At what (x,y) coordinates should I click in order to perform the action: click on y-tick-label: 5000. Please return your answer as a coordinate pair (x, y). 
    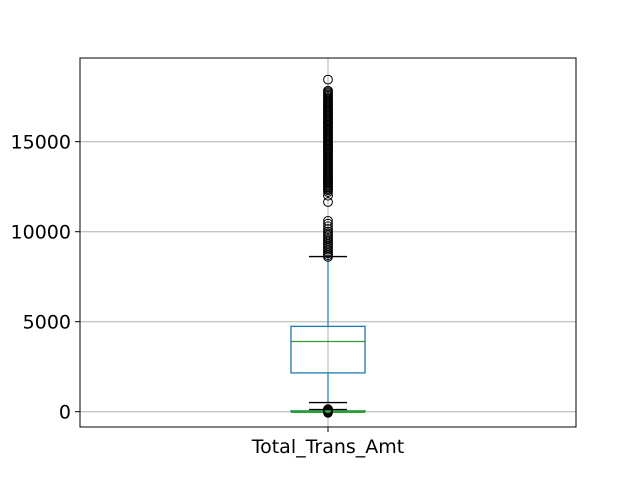
    Looking at the image, I should click on (47, 323).